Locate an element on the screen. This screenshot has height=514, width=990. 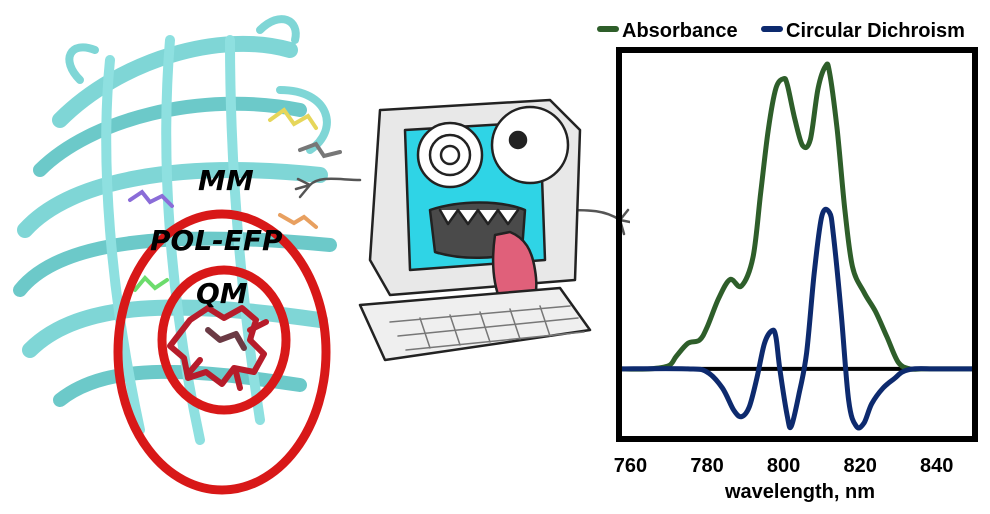
qm-chromophore is located at coordinates (218, 348).